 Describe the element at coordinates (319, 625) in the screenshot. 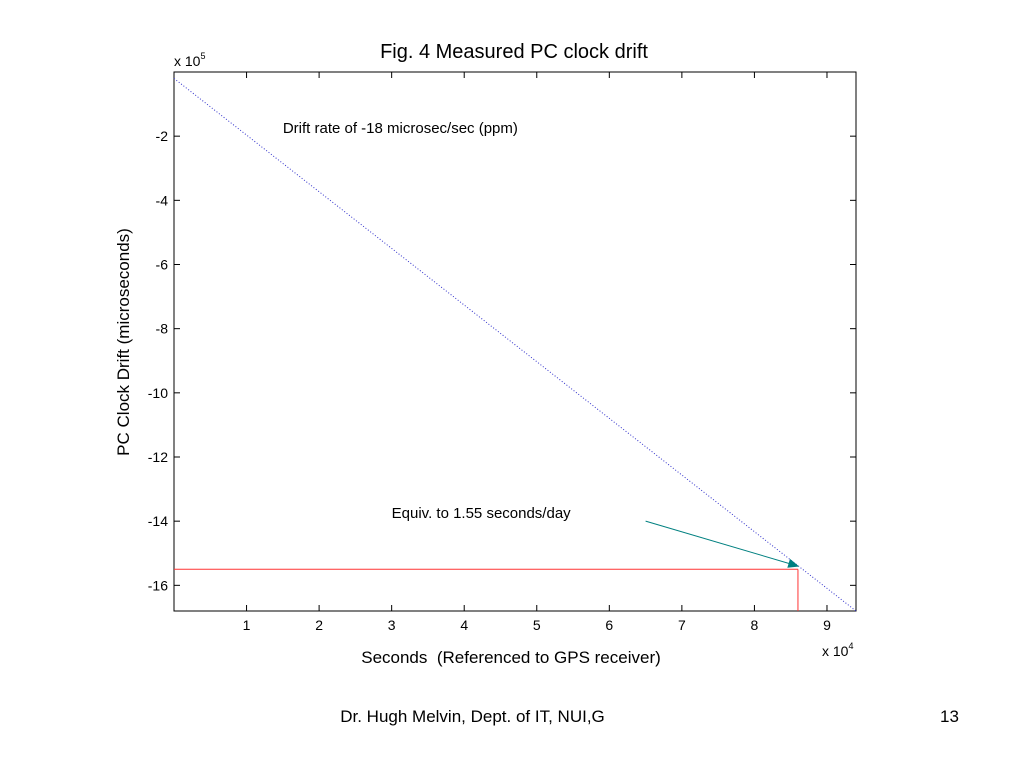

I see `x-tick-label: 2` at that location.